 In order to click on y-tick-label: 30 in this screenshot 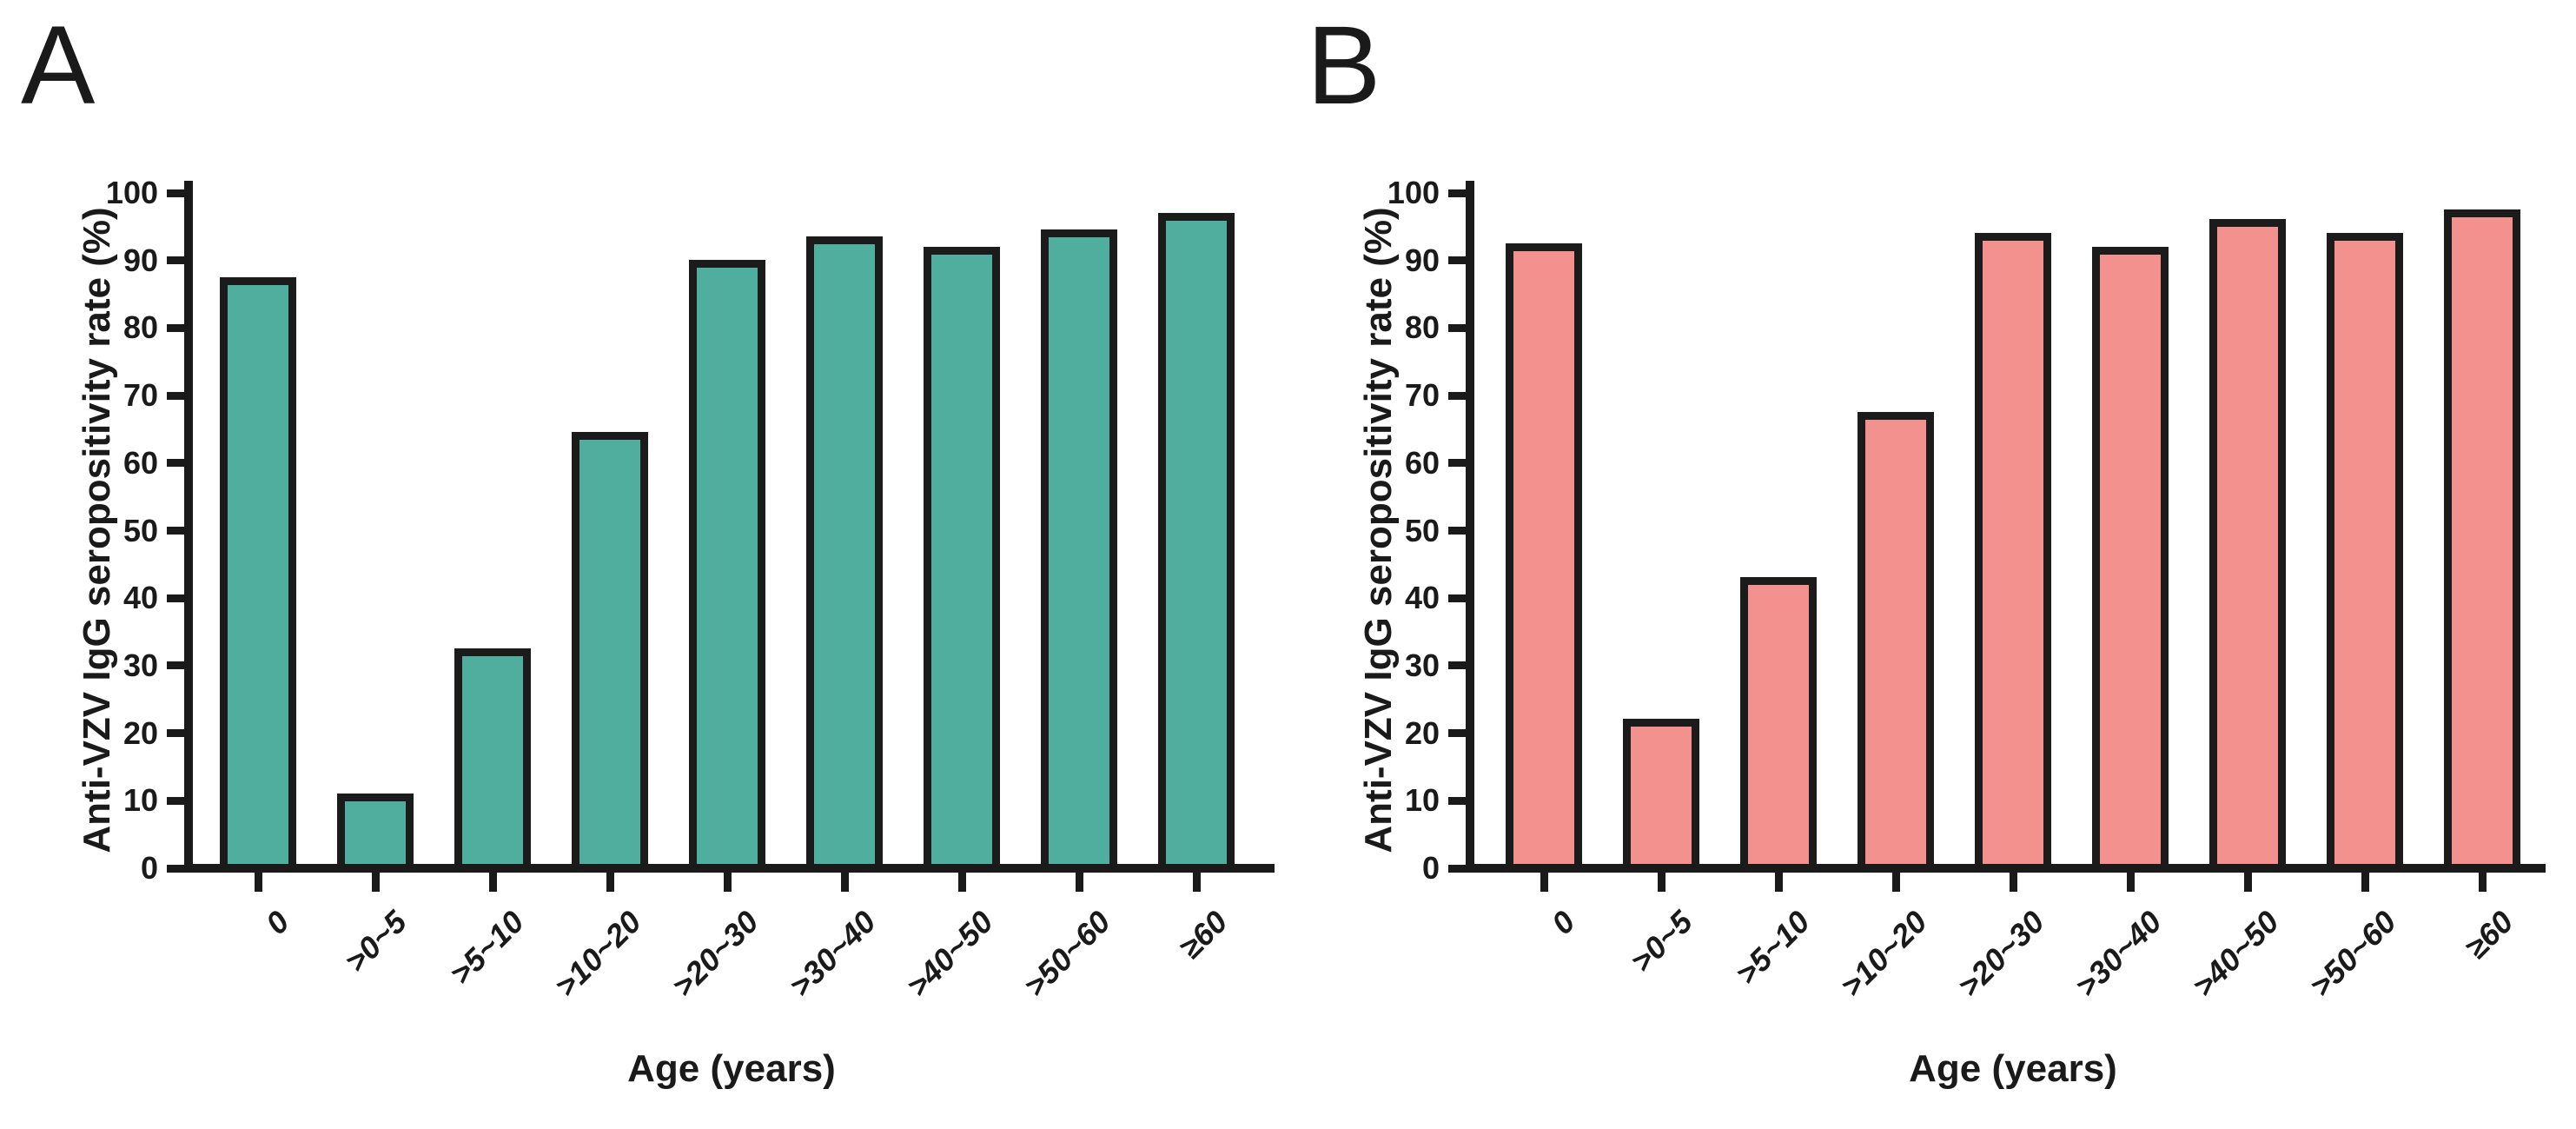, I will do `click(140, 665)`.